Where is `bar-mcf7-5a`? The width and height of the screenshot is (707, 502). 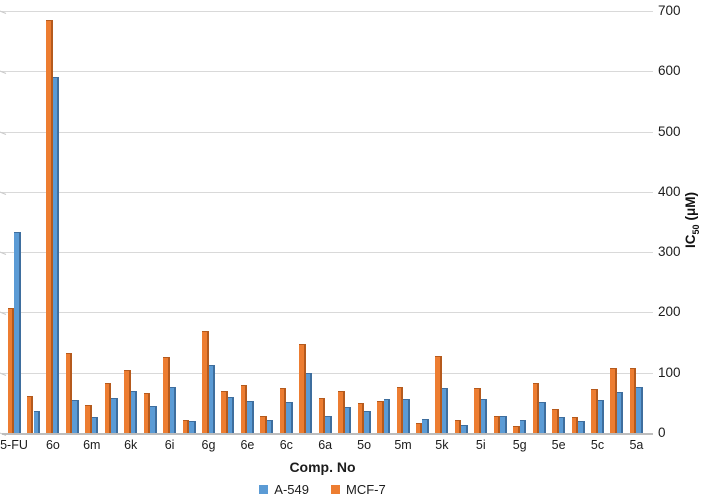
bar-mcf7-5a is located at coordinates (633, 400).